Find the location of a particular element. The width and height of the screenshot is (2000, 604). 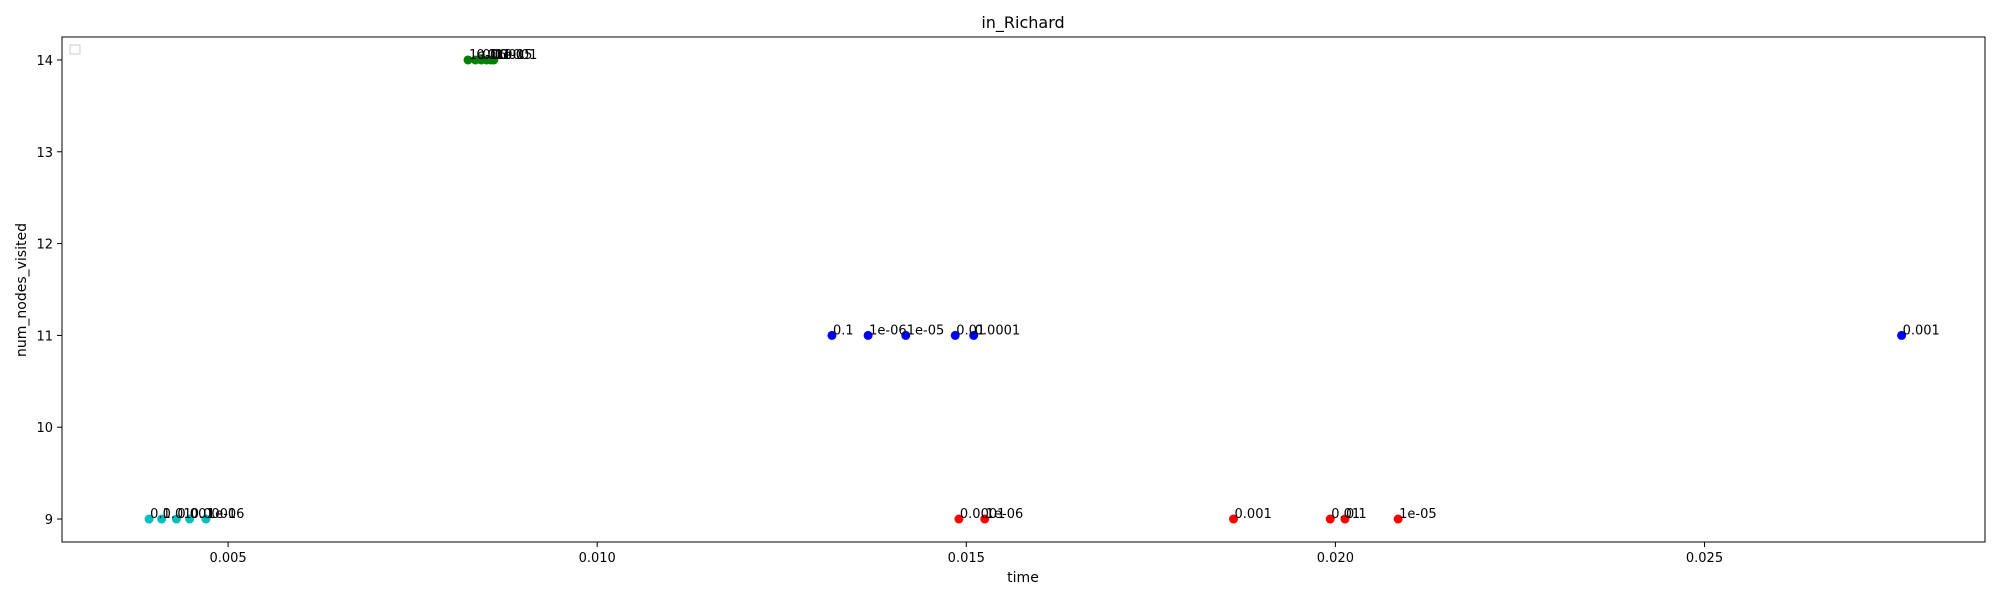

x-axis: 0.005 0.010 0.015 0.020 0.025 is located at coordinates (966, 554).